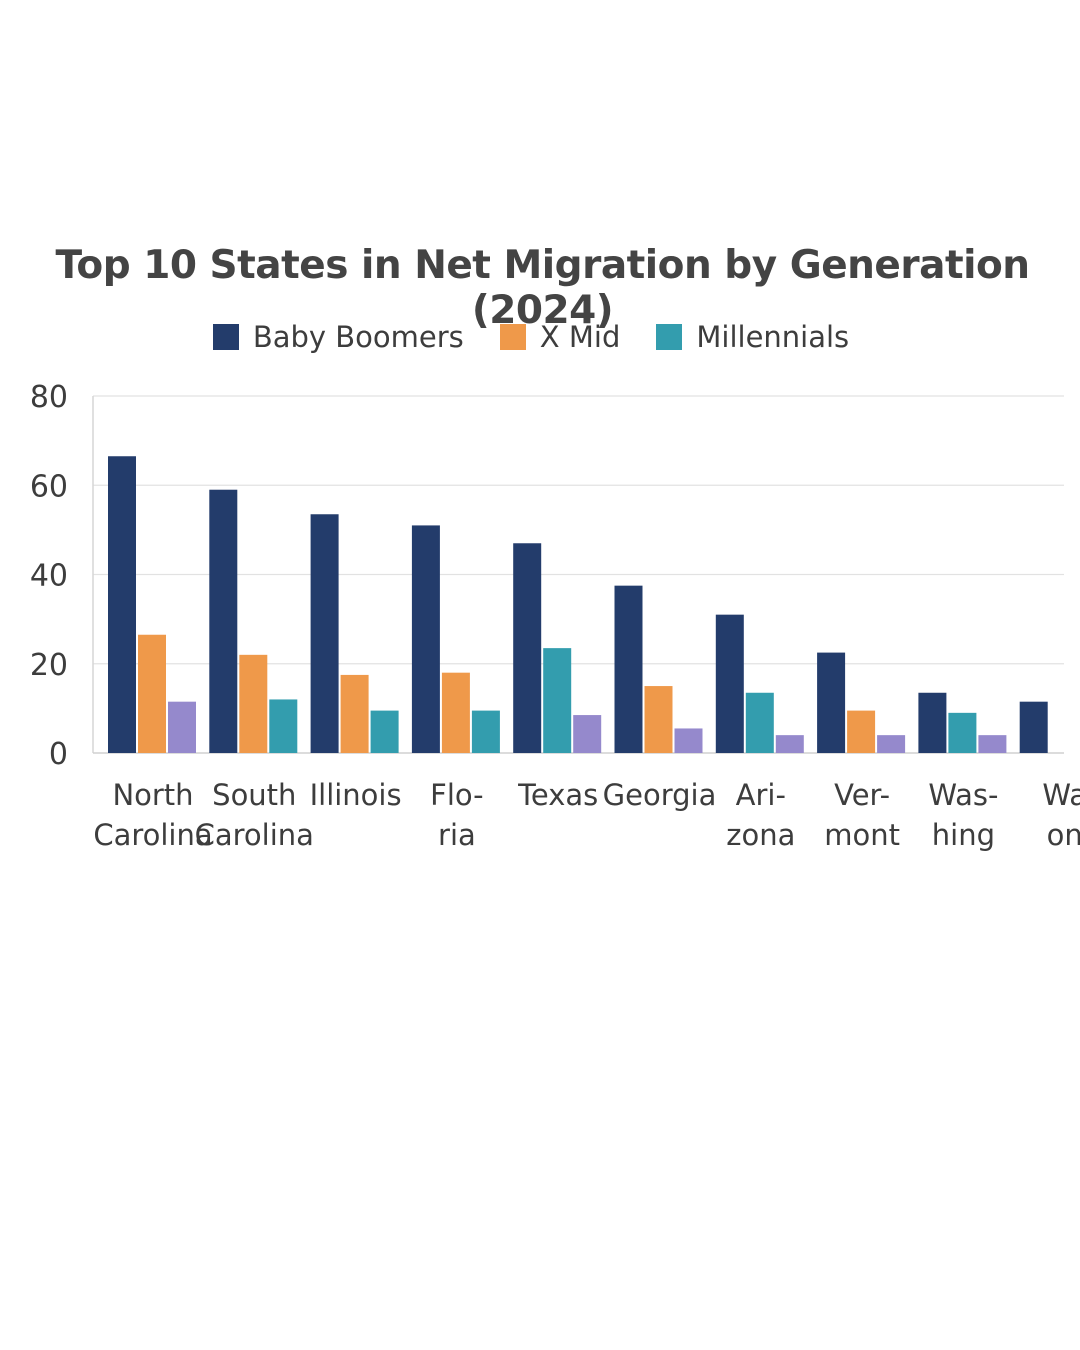 This screenshot has height=1350, width=1080. What do you see at coordinates (49, 576) in the screenshot?
I see `y-tick-label: 40` at bounding box center [49, 576].